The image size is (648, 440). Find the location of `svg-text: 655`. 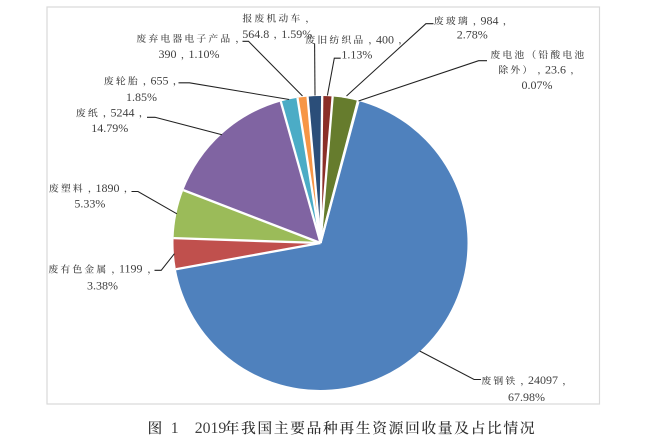

svg-text: 655 is located at coordinates (160, 80).